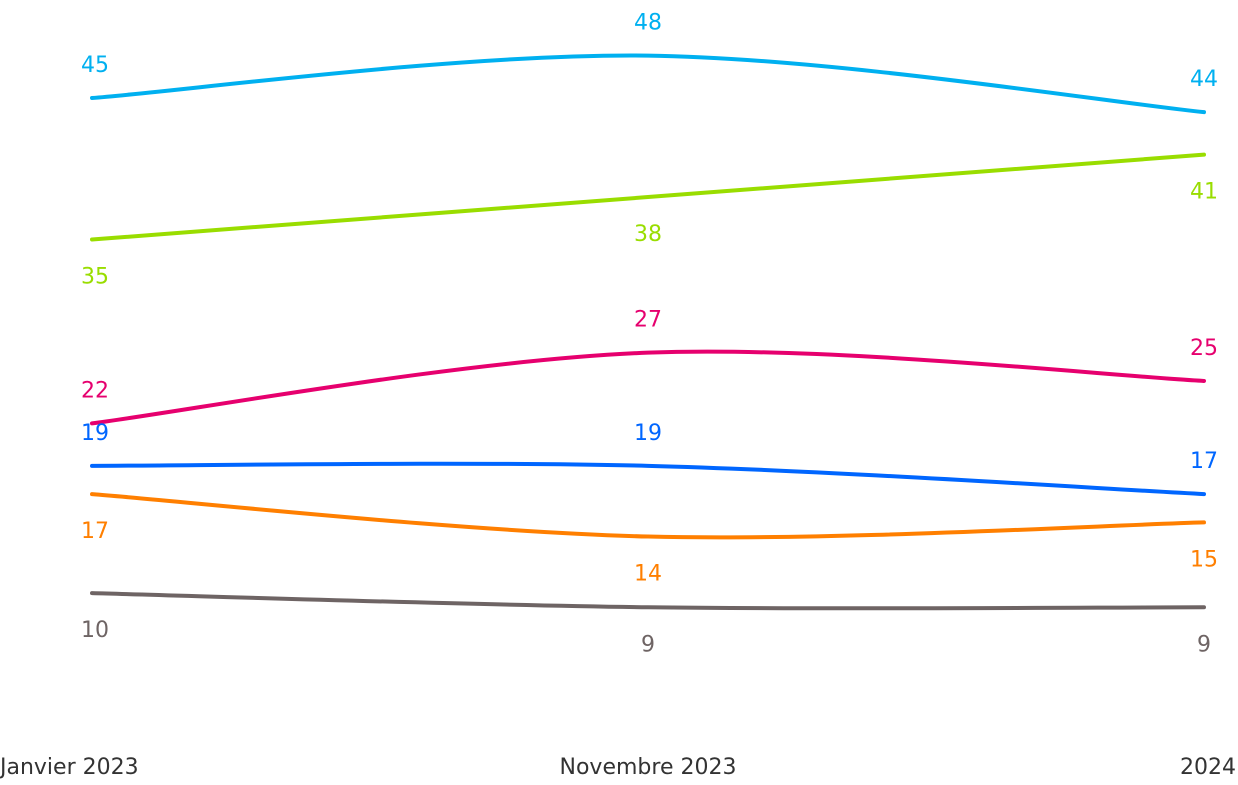 This screenshot has height=785, width=1238. Describe the element at coordinates (95, 630) in the screenshot. I see `data-label: 10` at that location.